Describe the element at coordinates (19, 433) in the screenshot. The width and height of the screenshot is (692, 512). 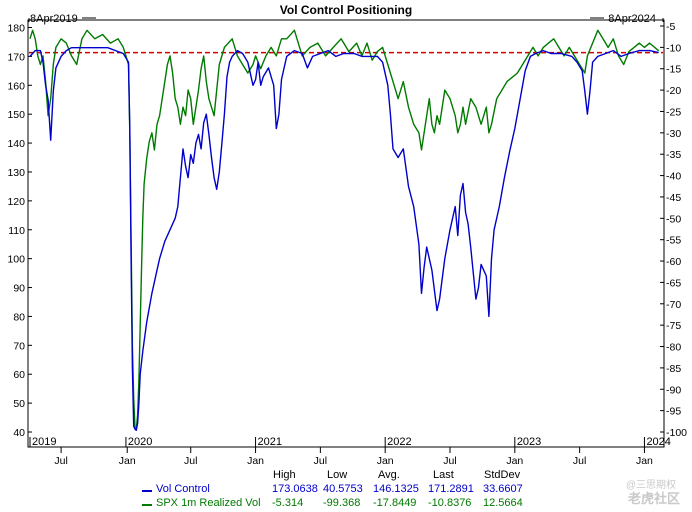
I see `left-tick-label: 40` at that location.